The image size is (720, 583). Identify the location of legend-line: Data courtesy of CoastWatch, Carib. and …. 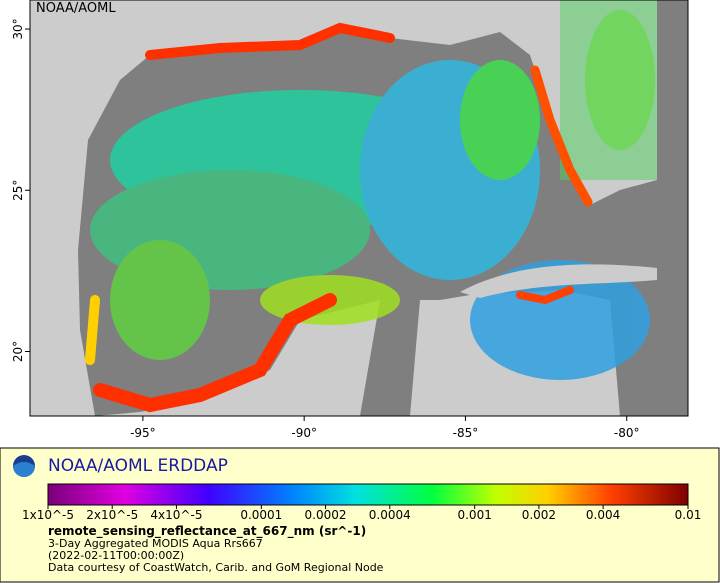
(216, 567).